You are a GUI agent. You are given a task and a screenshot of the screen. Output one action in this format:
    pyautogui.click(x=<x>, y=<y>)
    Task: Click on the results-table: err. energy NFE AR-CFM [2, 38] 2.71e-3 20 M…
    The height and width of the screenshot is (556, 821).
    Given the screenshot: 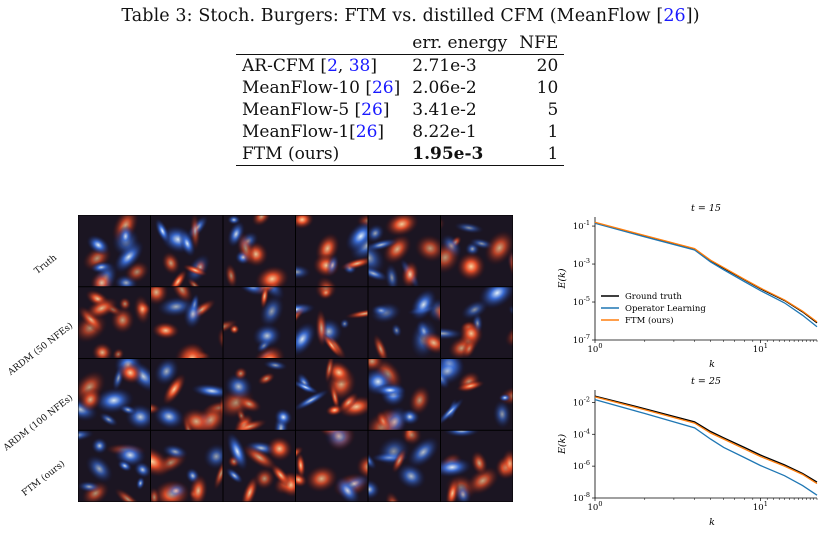 What is the action you would take?
    pyautogui.click(x=400, y=99)
    